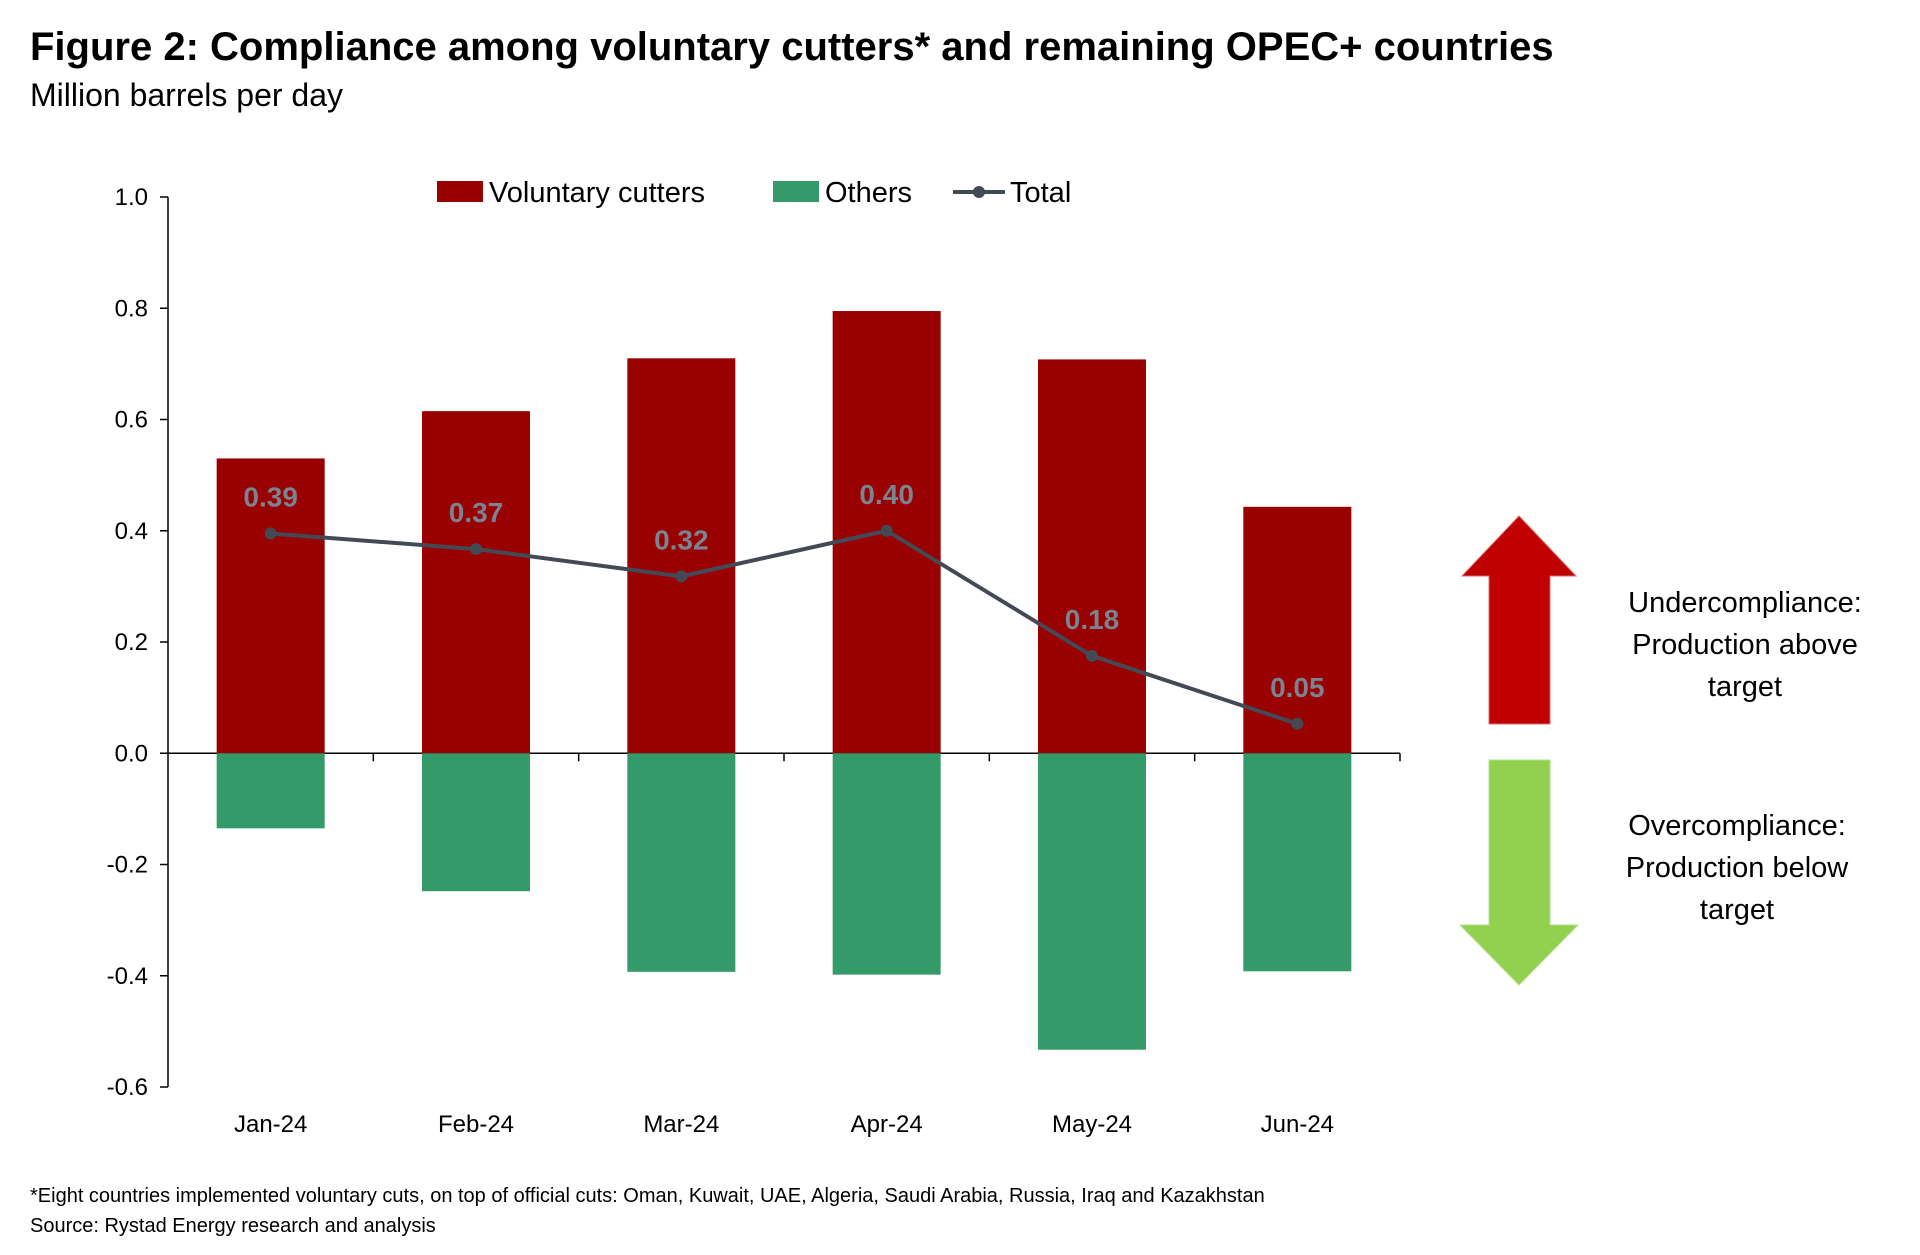 Image resolution: width=1920 pixels, height=1255 pixels. Describe the element at coordinates (131, 308) in the screenshot. I see `y-tick-label: 0.8` at that location.